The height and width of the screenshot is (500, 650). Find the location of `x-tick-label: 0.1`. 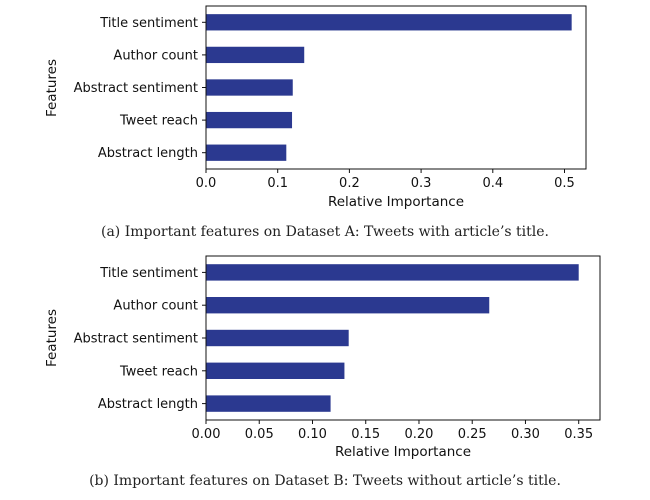

x-tick-label: 0.1 is located at coordinates (277, 183).